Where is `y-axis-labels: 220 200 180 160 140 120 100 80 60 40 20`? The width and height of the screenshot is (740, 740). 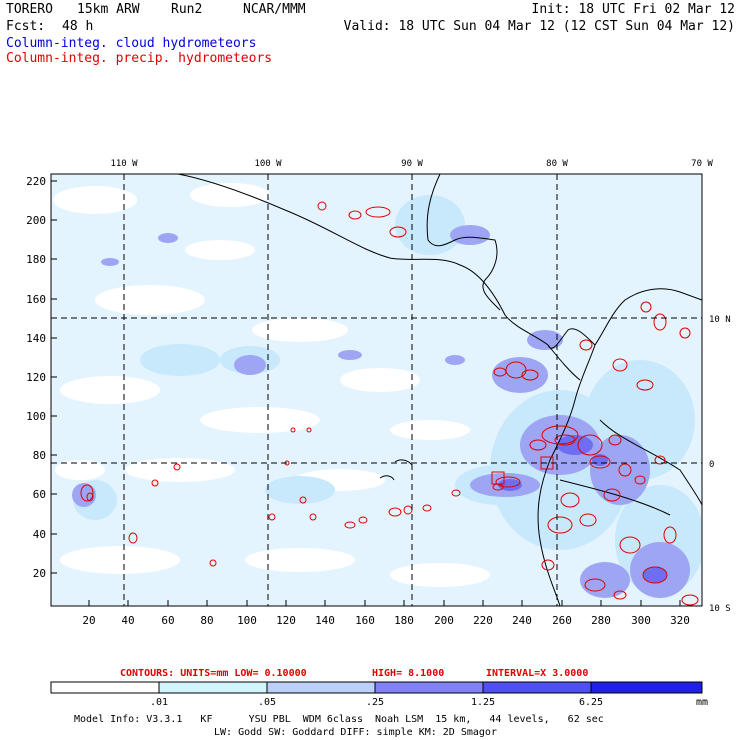
y-axis-labels: 220 200 180 160 140 120 100 80 60 40 20 is located at coordinates (36, 377).